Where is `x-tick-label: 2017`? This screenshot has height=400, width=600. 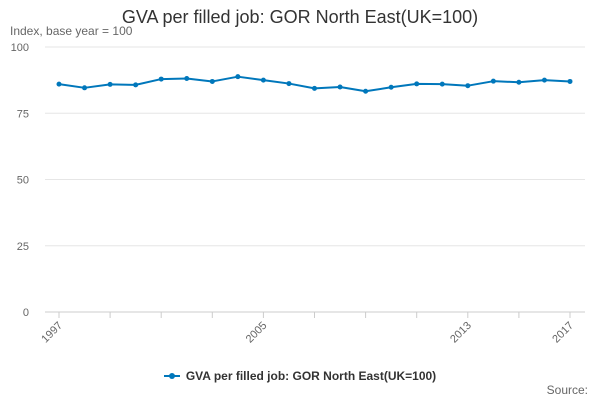
x-tick-label: 2017 is located at coordinates (563, 333).